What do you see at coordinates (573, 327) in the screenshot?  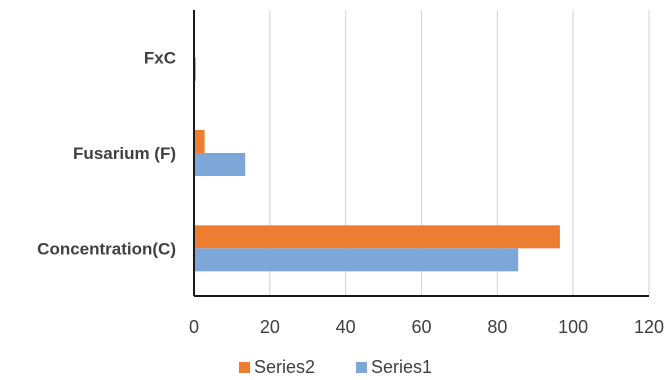 I see `x-tick-label: 100` at bounding box center [573, 327].